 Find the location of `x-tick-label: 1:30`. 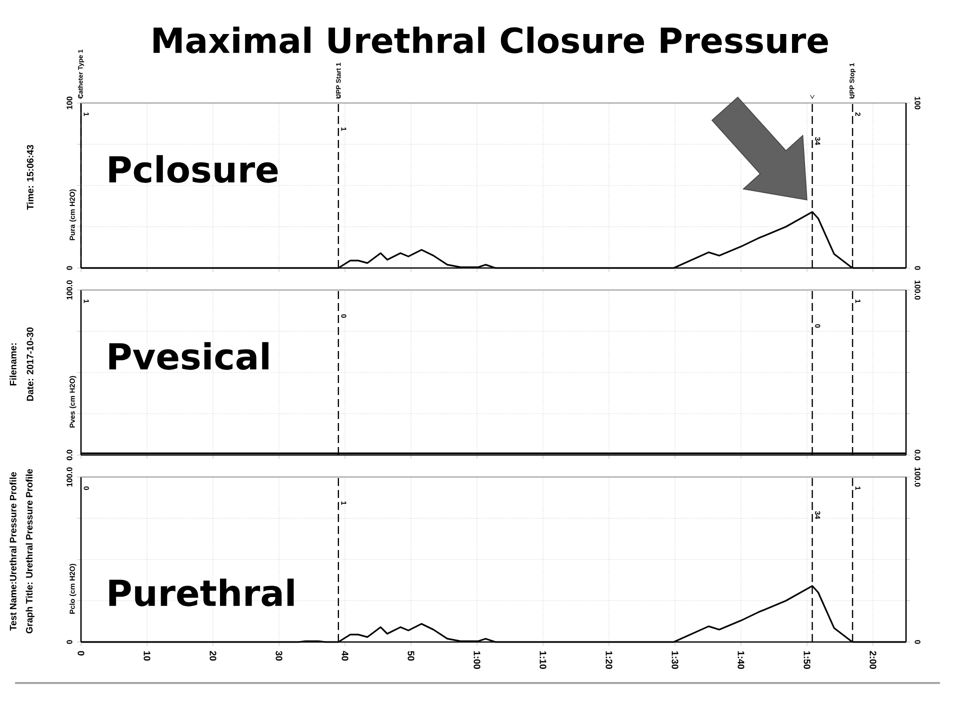

x-tick-label: 1:30 is located at coordinates (675, 660).